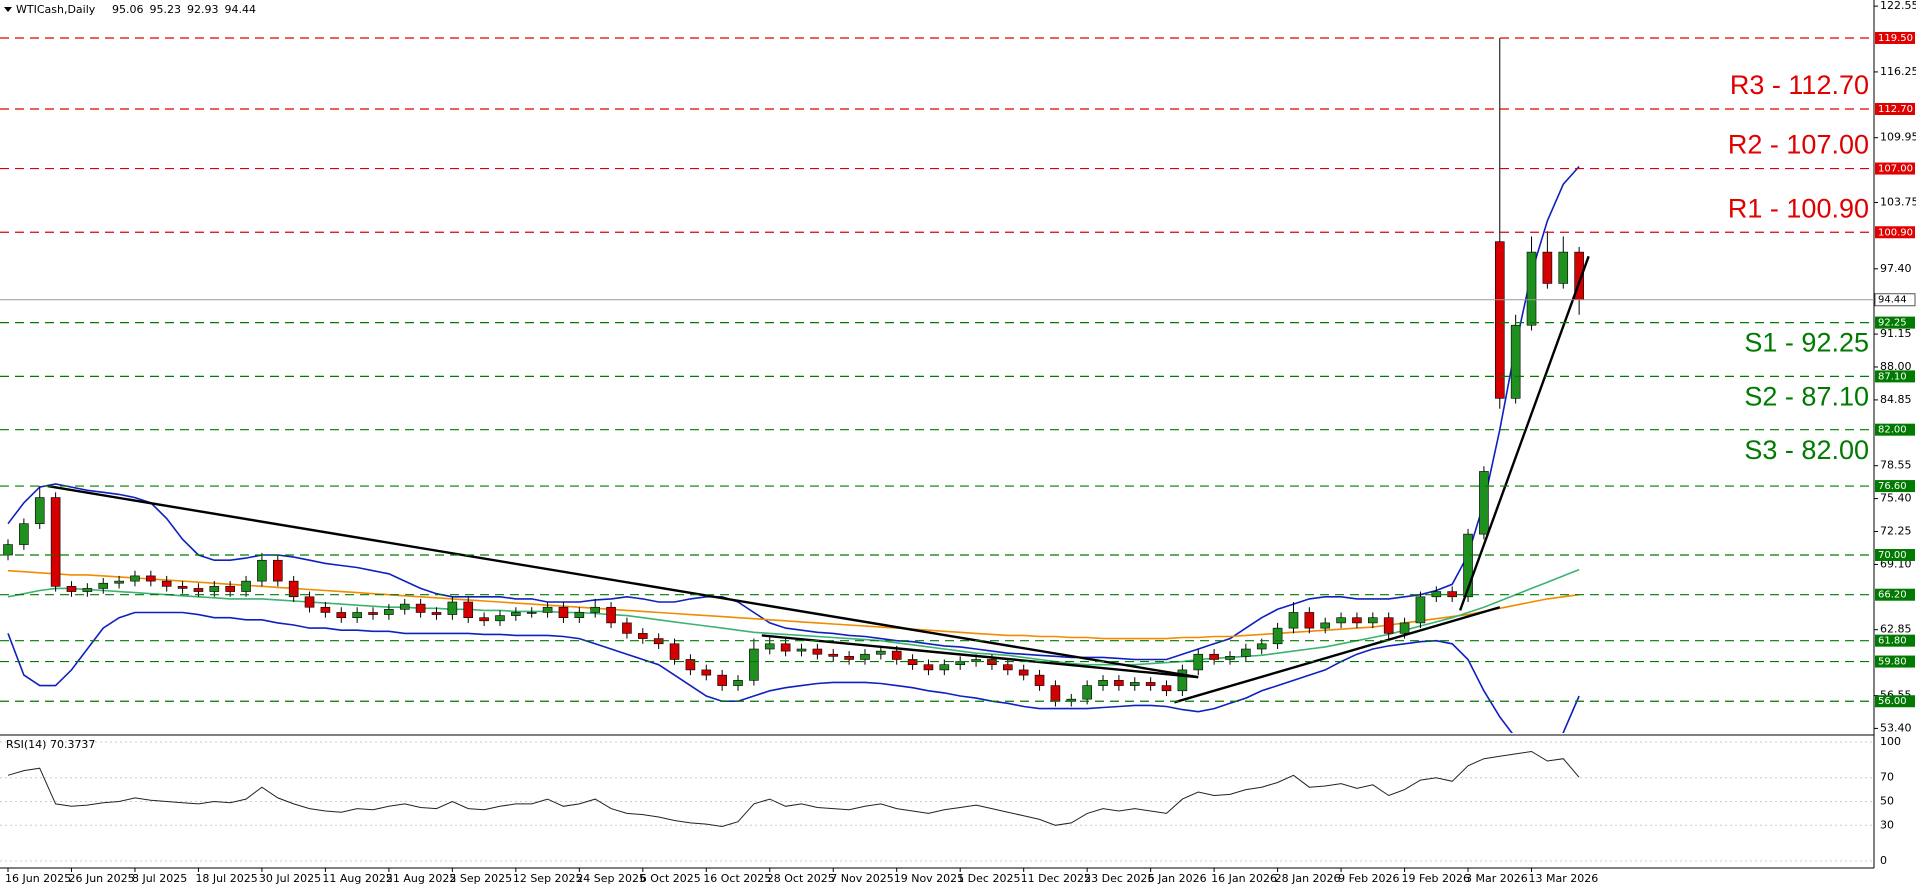 The image size is (1916, 888). What do you see at coordinates (1896, 498) in the screenshot?
I see `y-tick-label: 75.40` at bounding box center [1896, 498].